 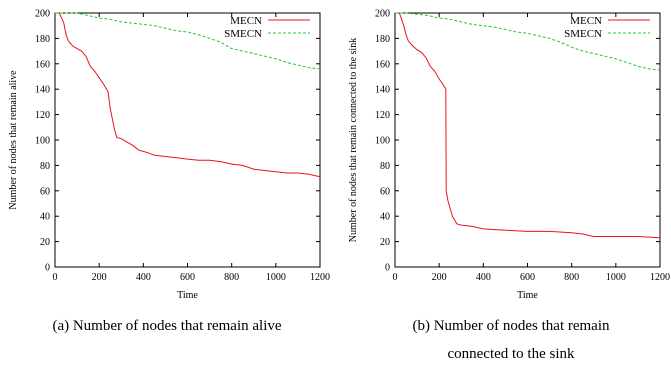 I want to click on caption-b-line-1: (b) Number of nodes that remain, so click(x=511, y=326).